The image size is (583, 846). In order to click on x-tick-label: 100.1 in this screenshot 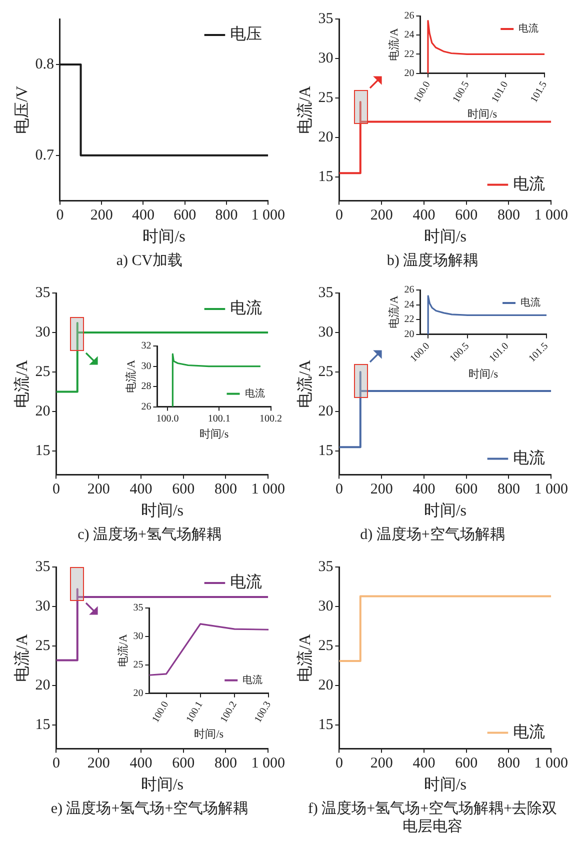, I will do `click(219, 418)`.